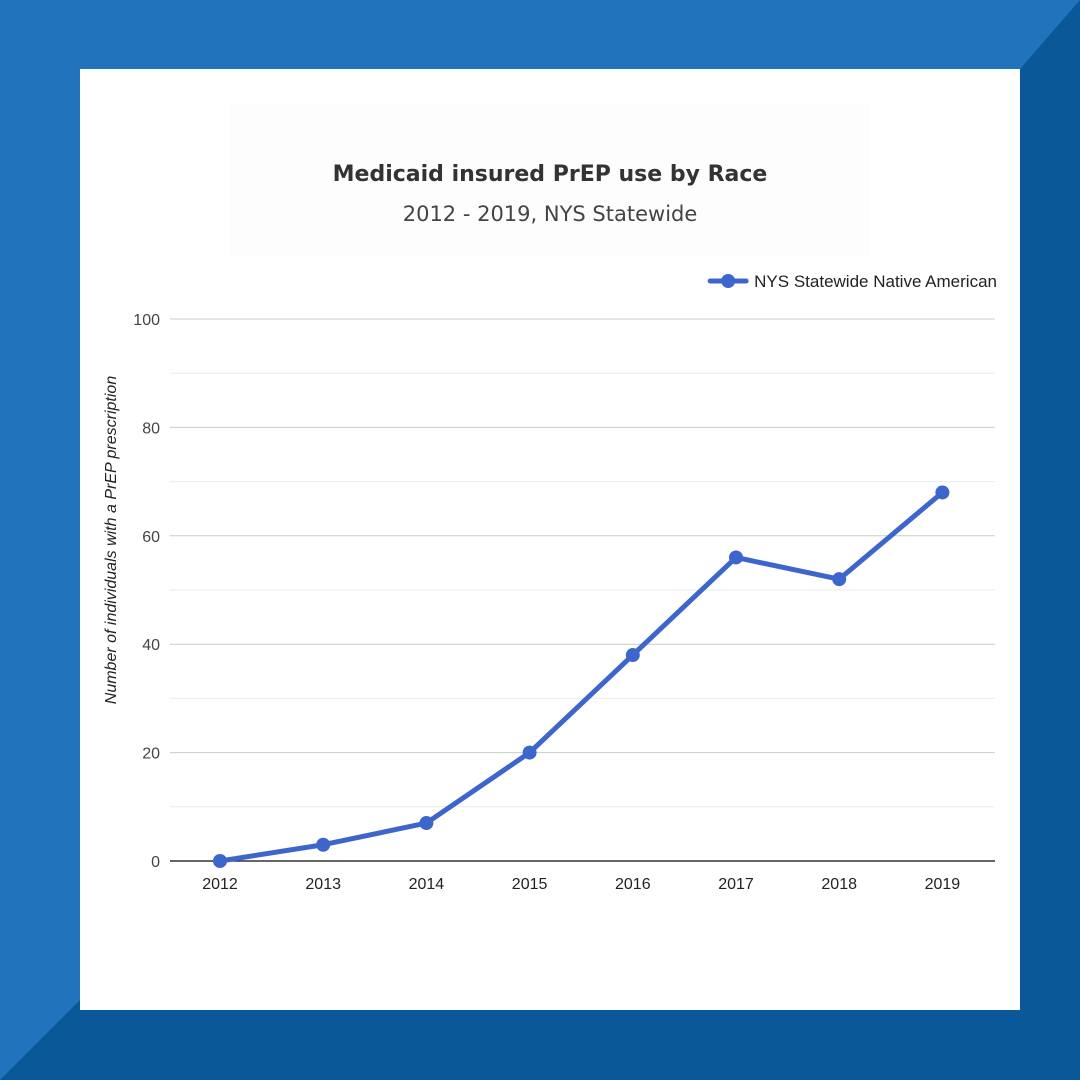 This screenshot has height=1080, width=1080. I want to click on y-tick-label: 40, so click(151, 645).